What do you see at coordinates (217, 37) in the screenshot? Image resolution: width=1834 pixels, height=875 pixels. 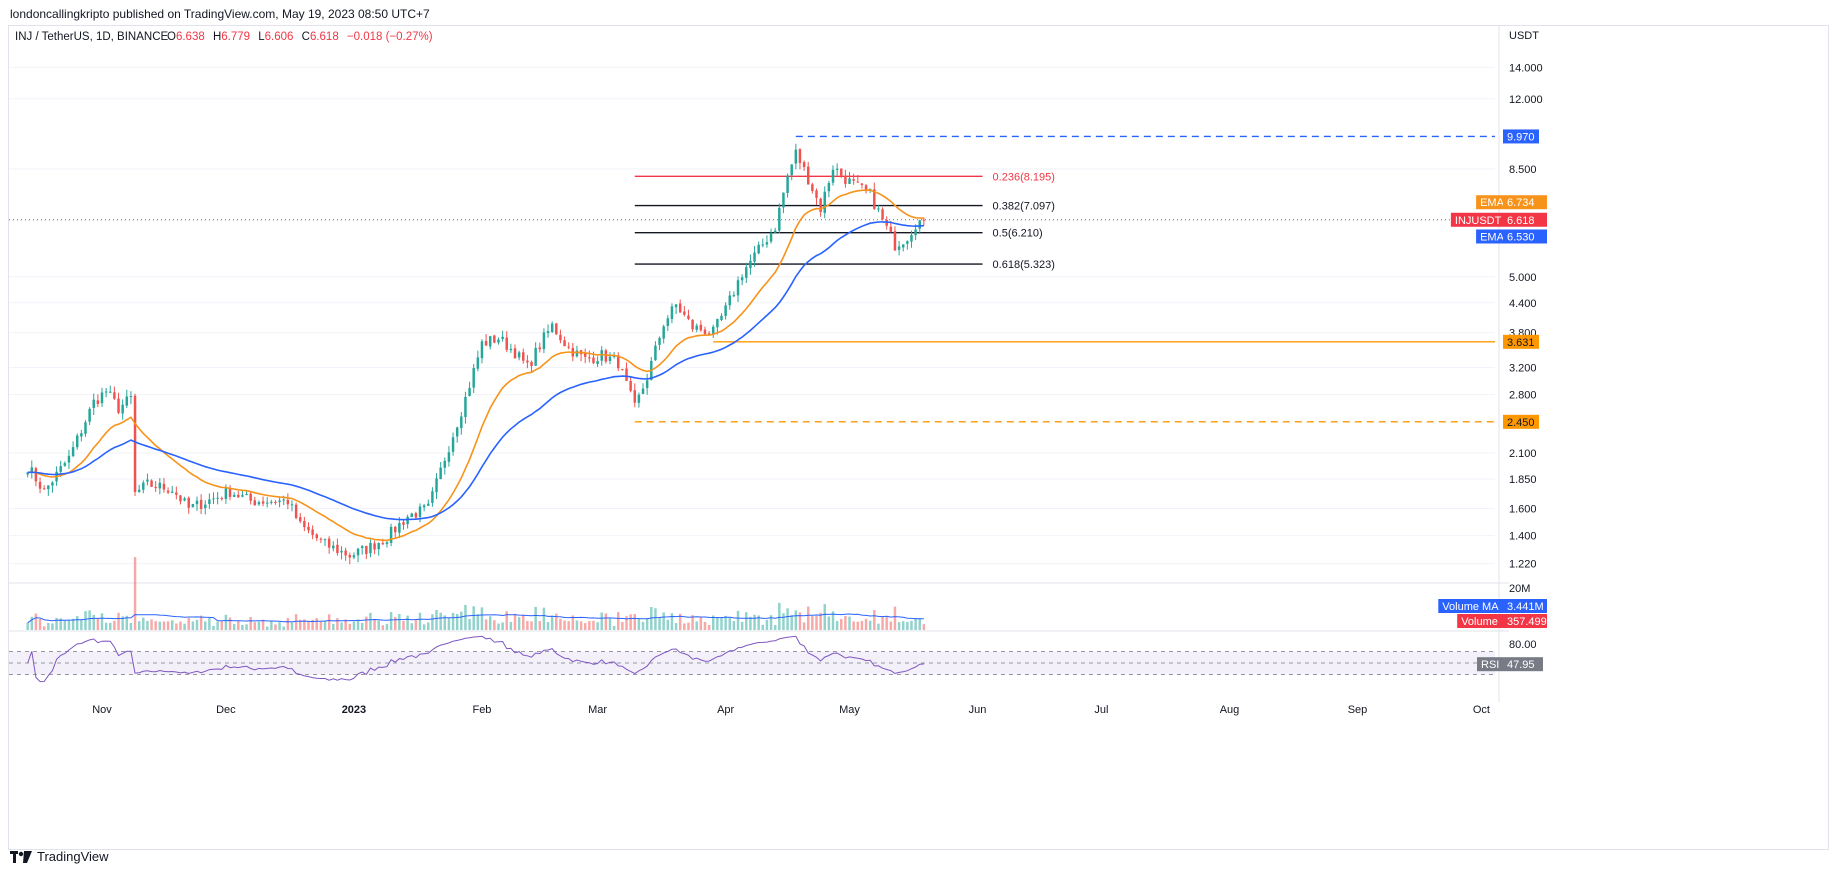 I see `high-label: H` at bounding box center [217, 37].